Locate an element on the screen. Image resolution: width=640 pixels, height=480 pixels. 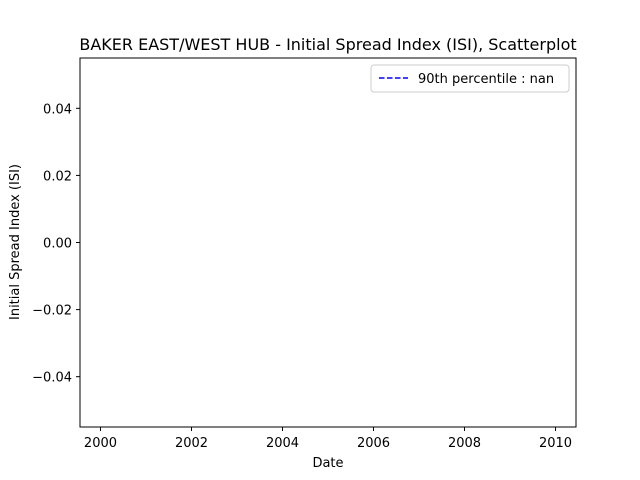
legend-frame is located at coordinates (470, 78).